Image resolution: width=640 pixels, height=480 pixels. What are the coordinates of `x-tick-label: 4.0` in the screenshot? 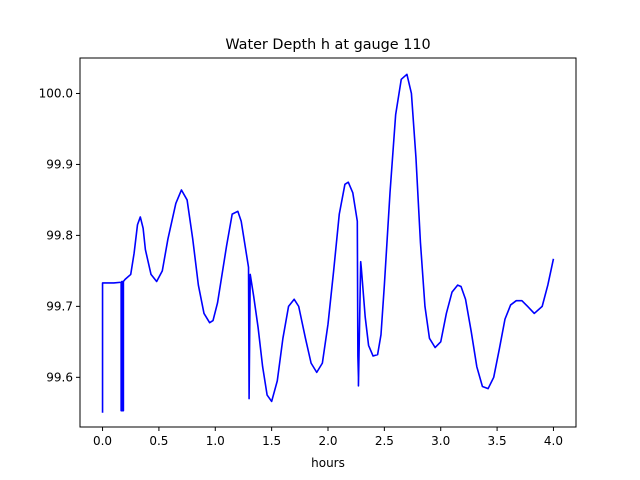 It's located at (553, 441).